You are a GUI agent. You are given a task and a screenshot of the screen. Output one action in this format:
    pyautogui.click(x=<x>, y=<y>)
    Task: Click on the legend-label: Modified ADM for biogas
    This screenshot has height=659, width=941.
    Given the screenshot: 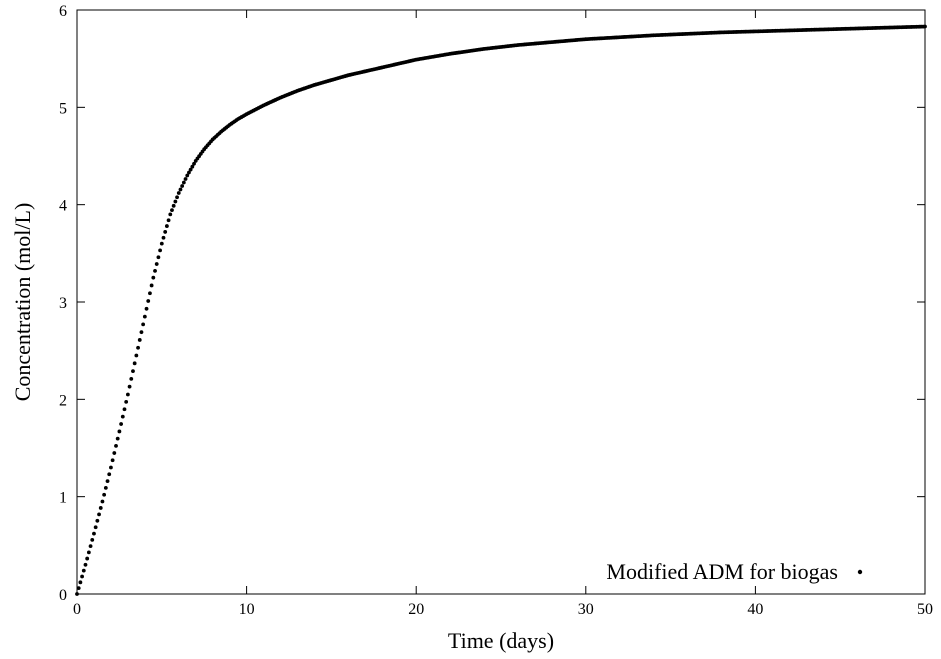 What is the action you would take?
    pyautogui.click(x=722, y=571)
    